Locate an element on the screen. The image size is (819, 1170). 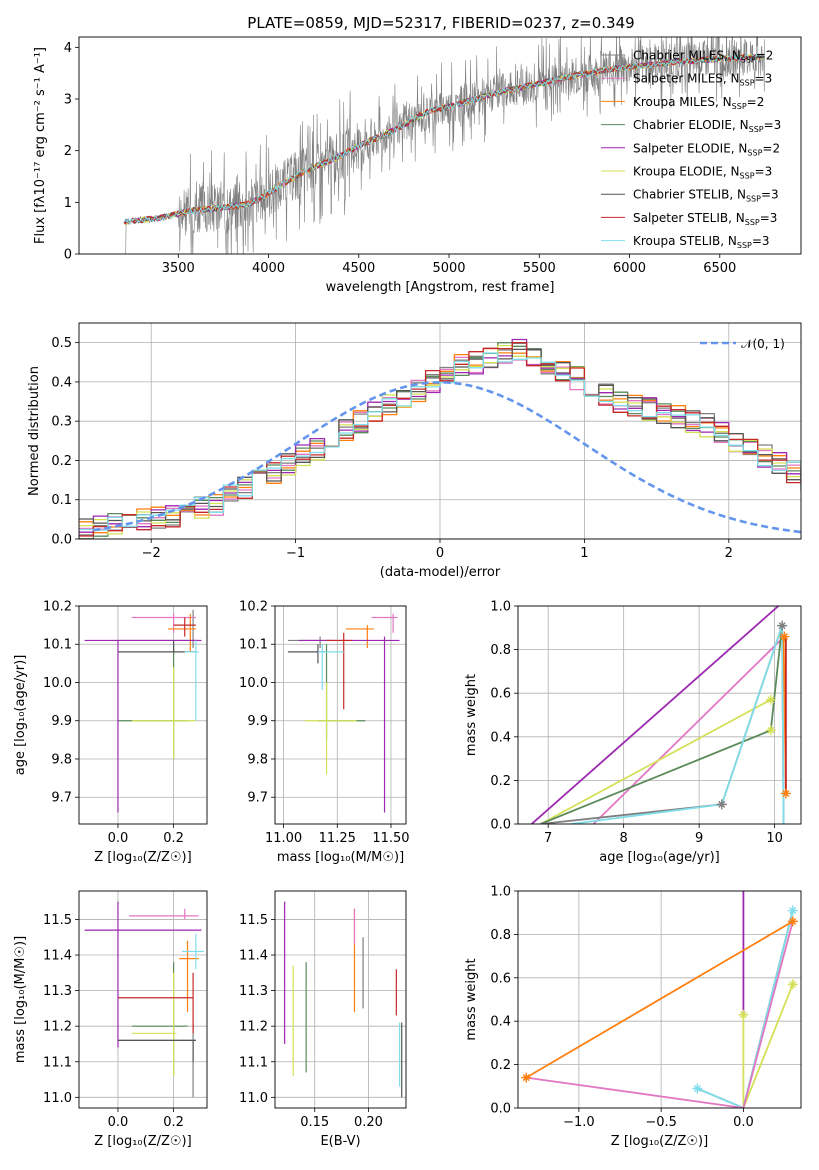
x-tick-label: 0.15 is located at coordinates (314, 1122).